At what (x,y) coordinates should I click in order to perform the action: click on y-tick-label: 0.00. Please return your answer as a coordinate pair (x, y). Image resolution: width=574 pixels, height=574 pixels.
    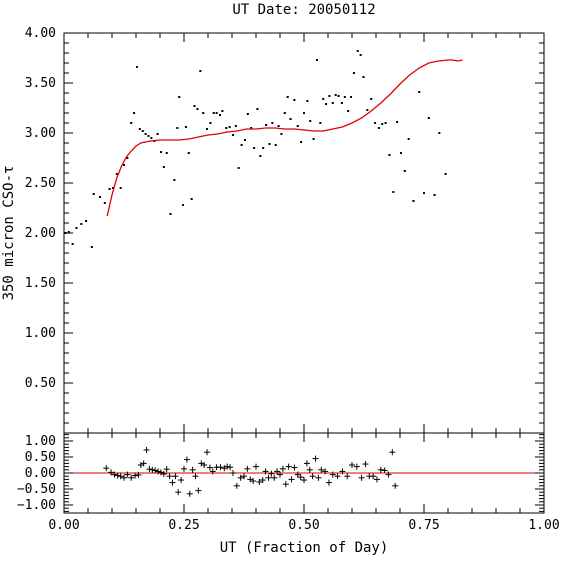
    Looking at the image, I should click on (40, 473).